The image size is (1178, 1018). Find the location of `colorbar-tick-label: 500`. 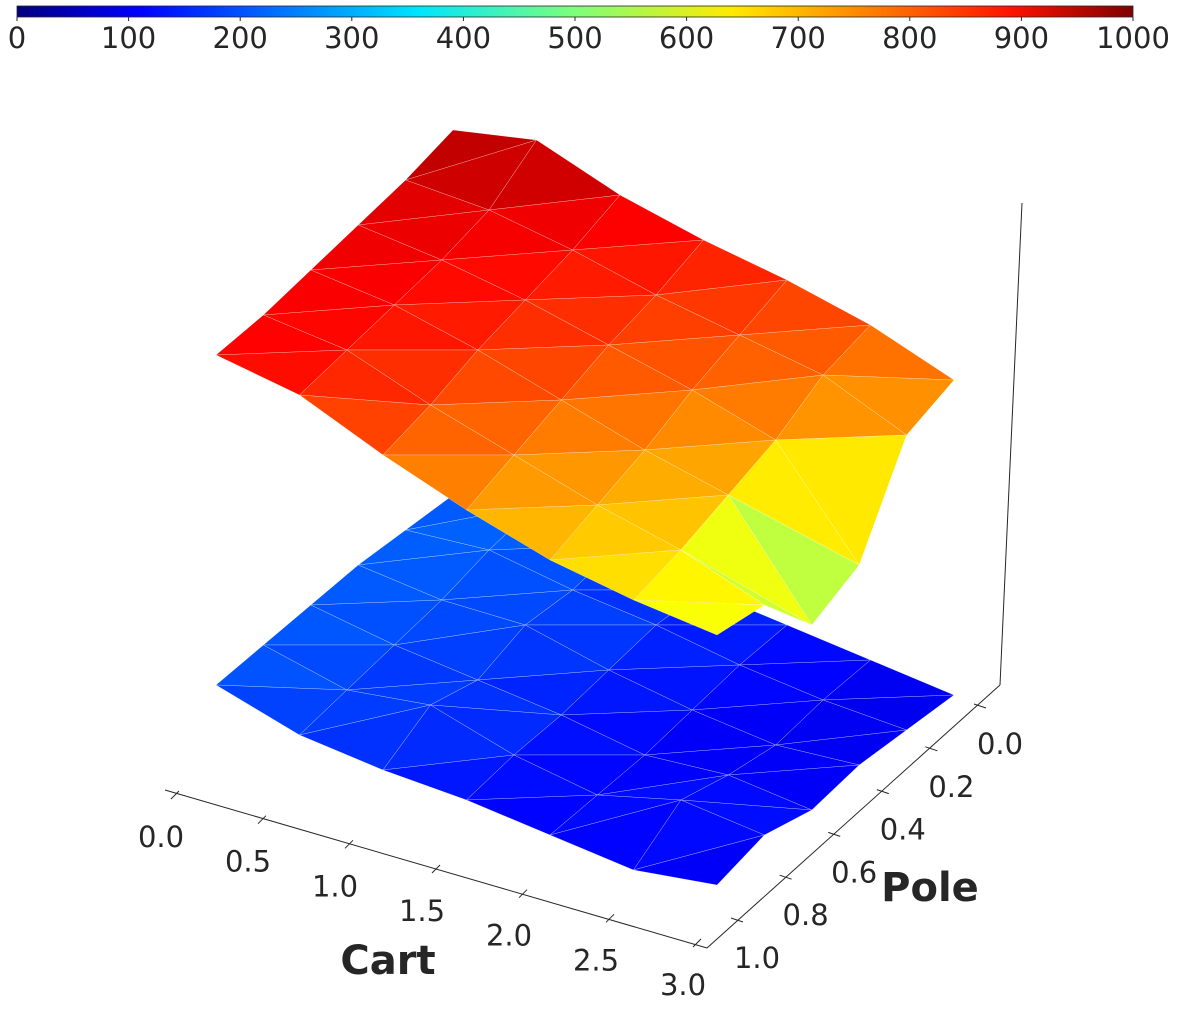

colorbar-tick-label: 500 is located at coordinates (574, 38).